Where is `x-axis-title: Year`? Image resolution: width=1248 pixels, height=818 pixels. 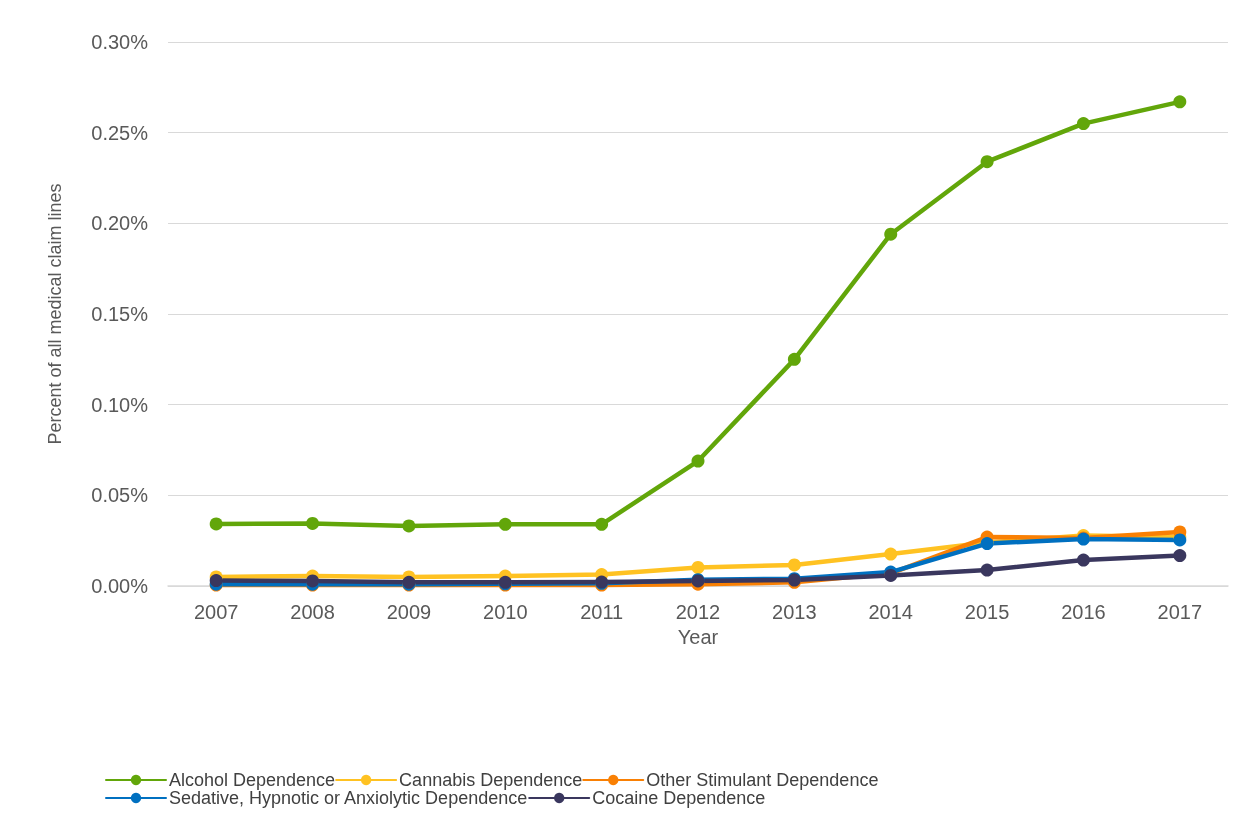 x-axis-title: Year is located at coordinates (698, 636).